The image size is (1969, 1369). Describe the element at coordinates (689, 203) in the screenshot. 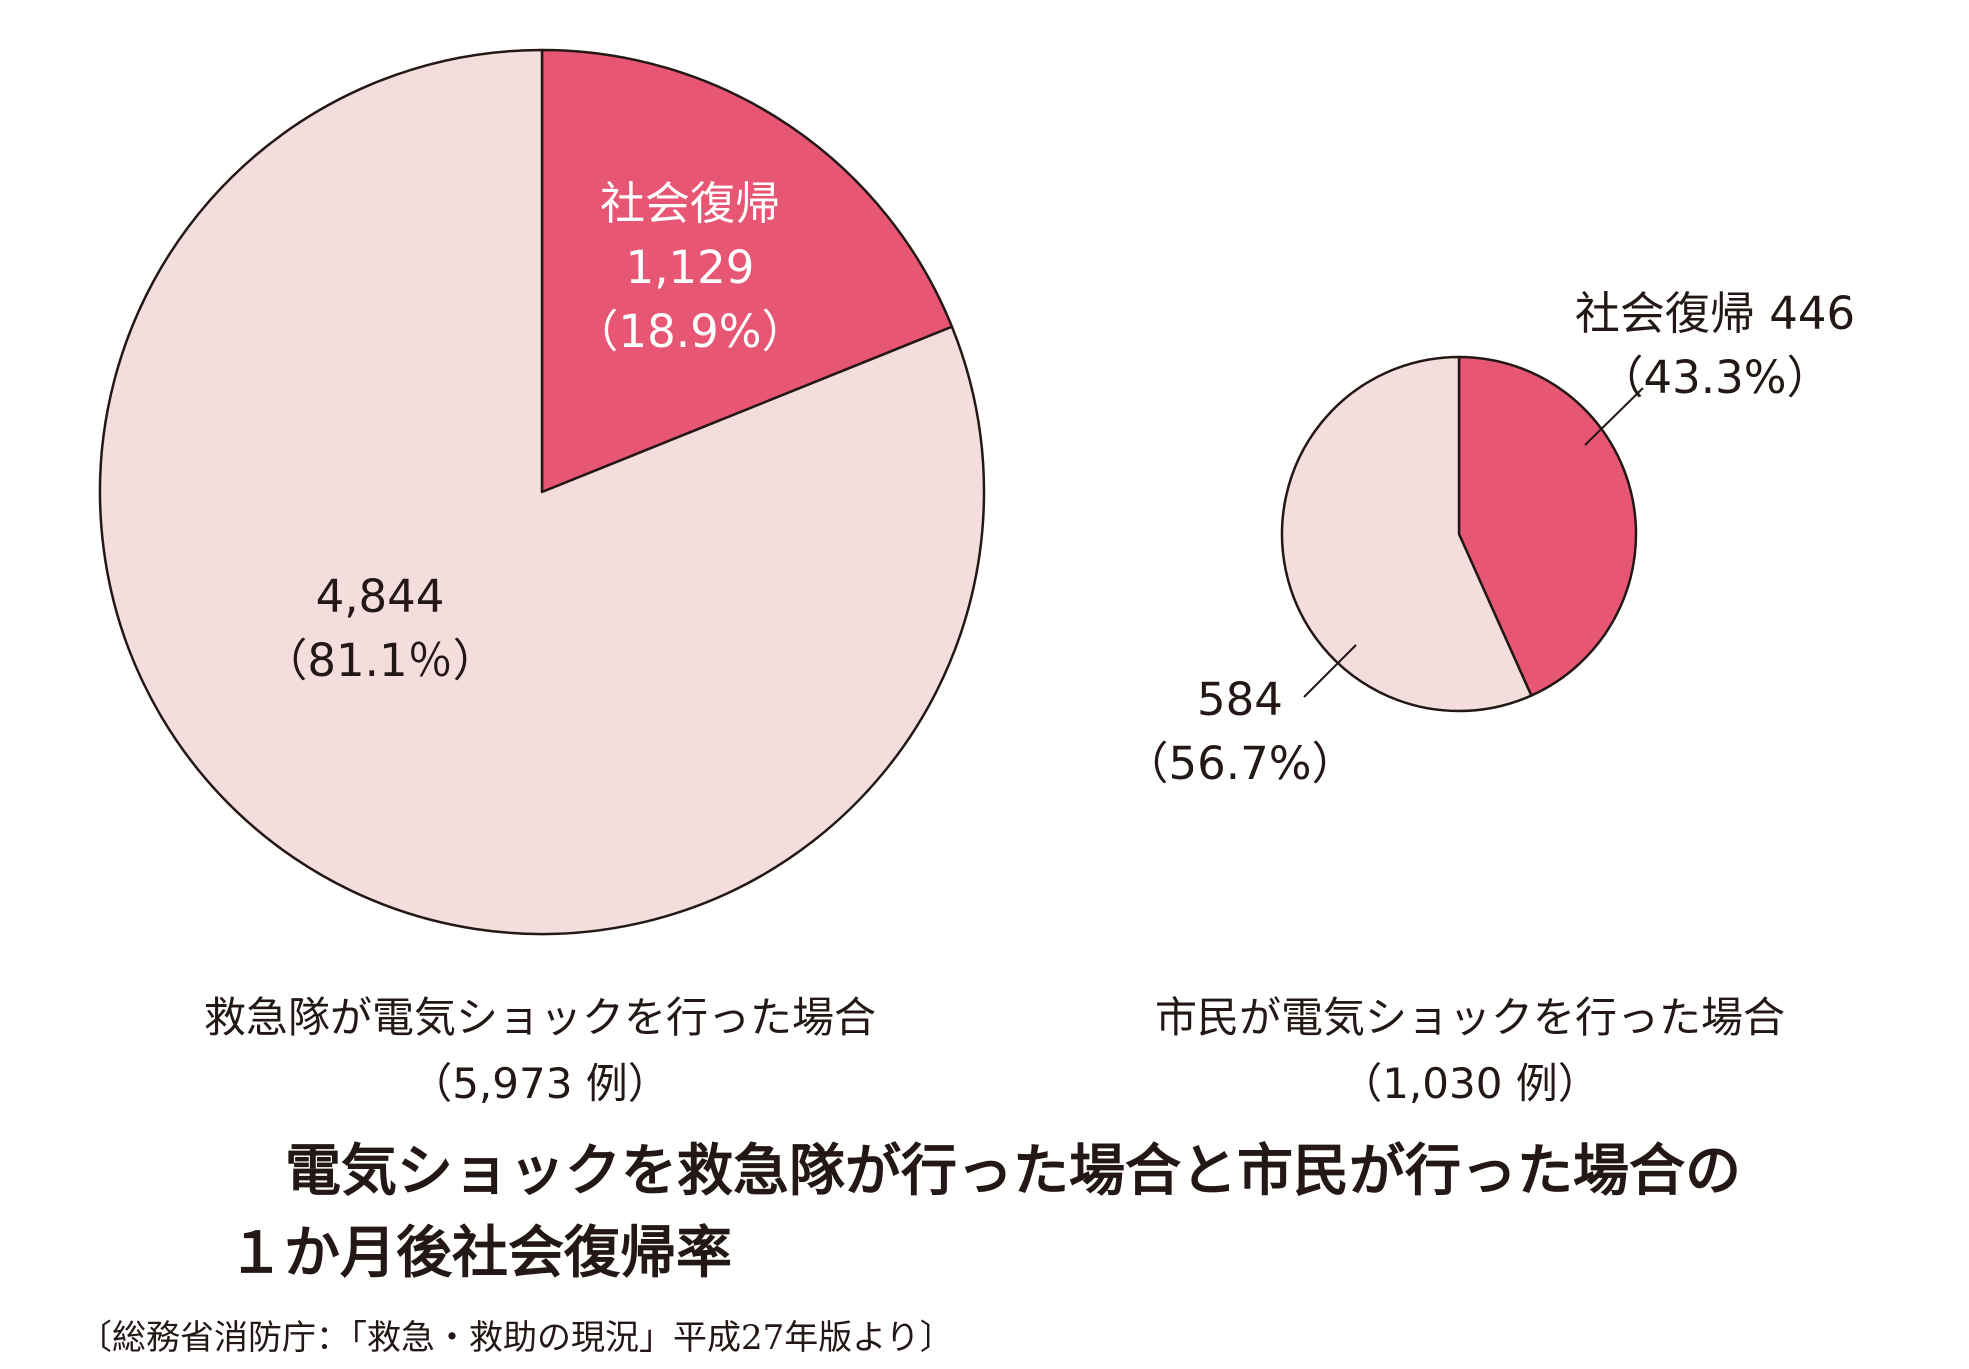

I see `pie1-social-return-category: 社会復帰` at that location.